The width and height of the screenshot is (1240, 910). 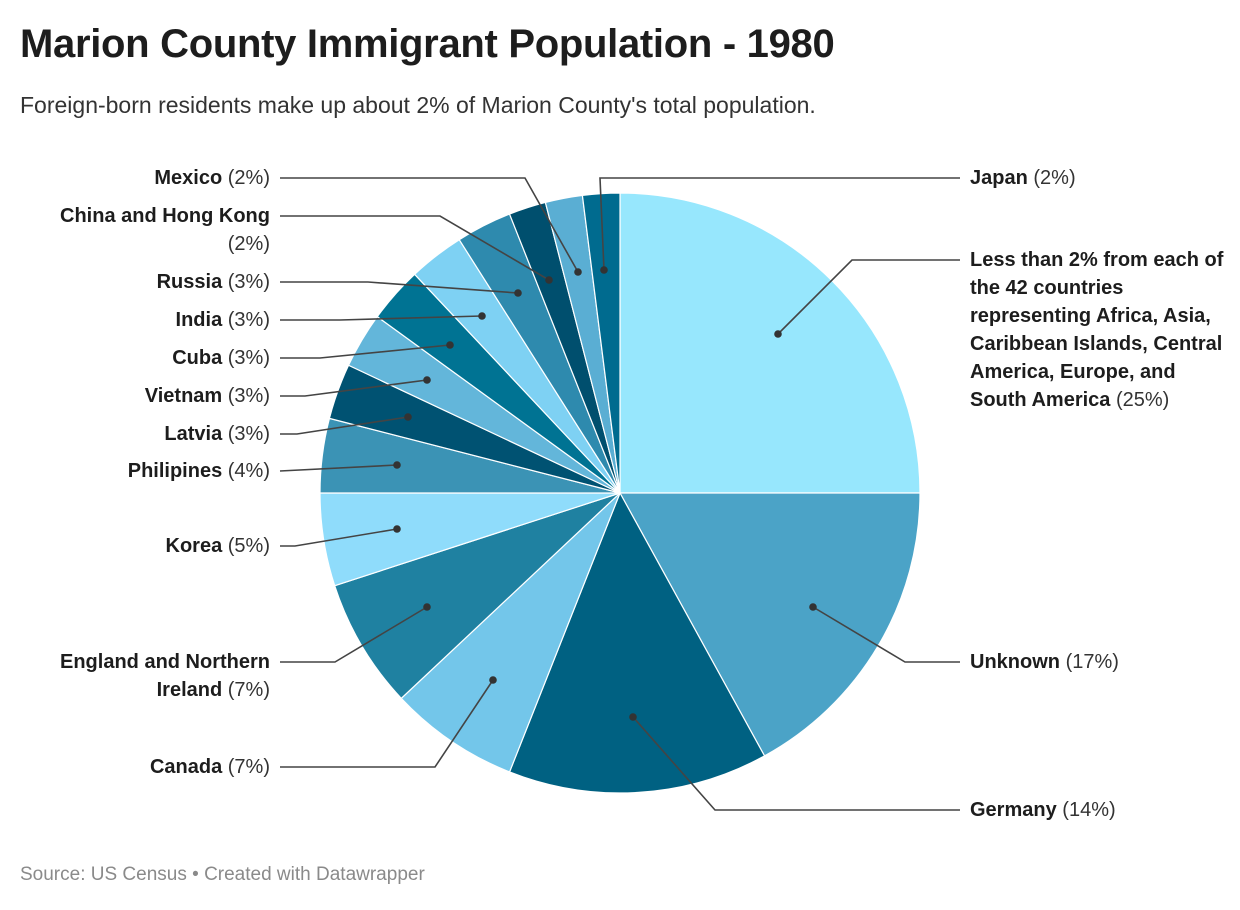 I want to click on slice-label-mexico: Mexico (2%), so click(x=212, y=178).